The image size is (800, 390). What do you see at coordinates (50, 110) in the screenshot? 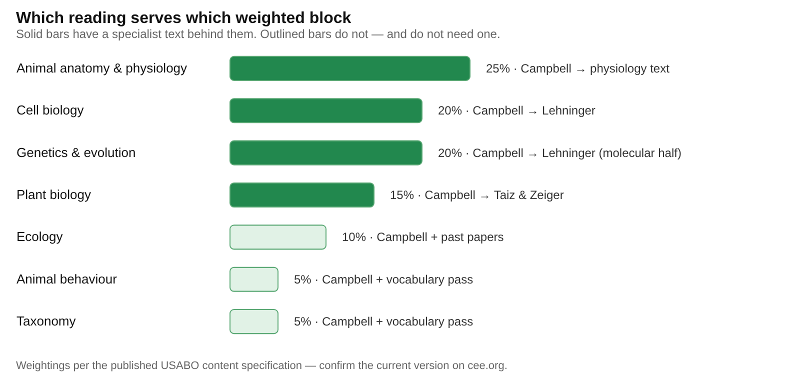
I see `y-tick-label: Cell biology` at bounding box center [50, 110].